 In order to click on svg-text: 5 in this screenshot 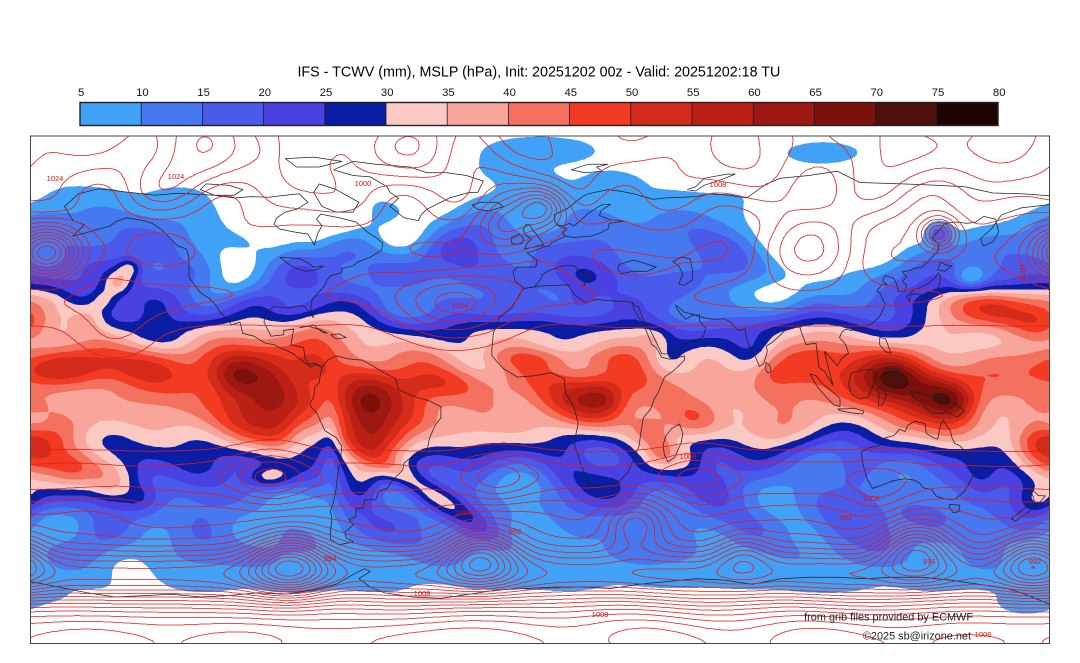, I will do `click(81, 93)`.